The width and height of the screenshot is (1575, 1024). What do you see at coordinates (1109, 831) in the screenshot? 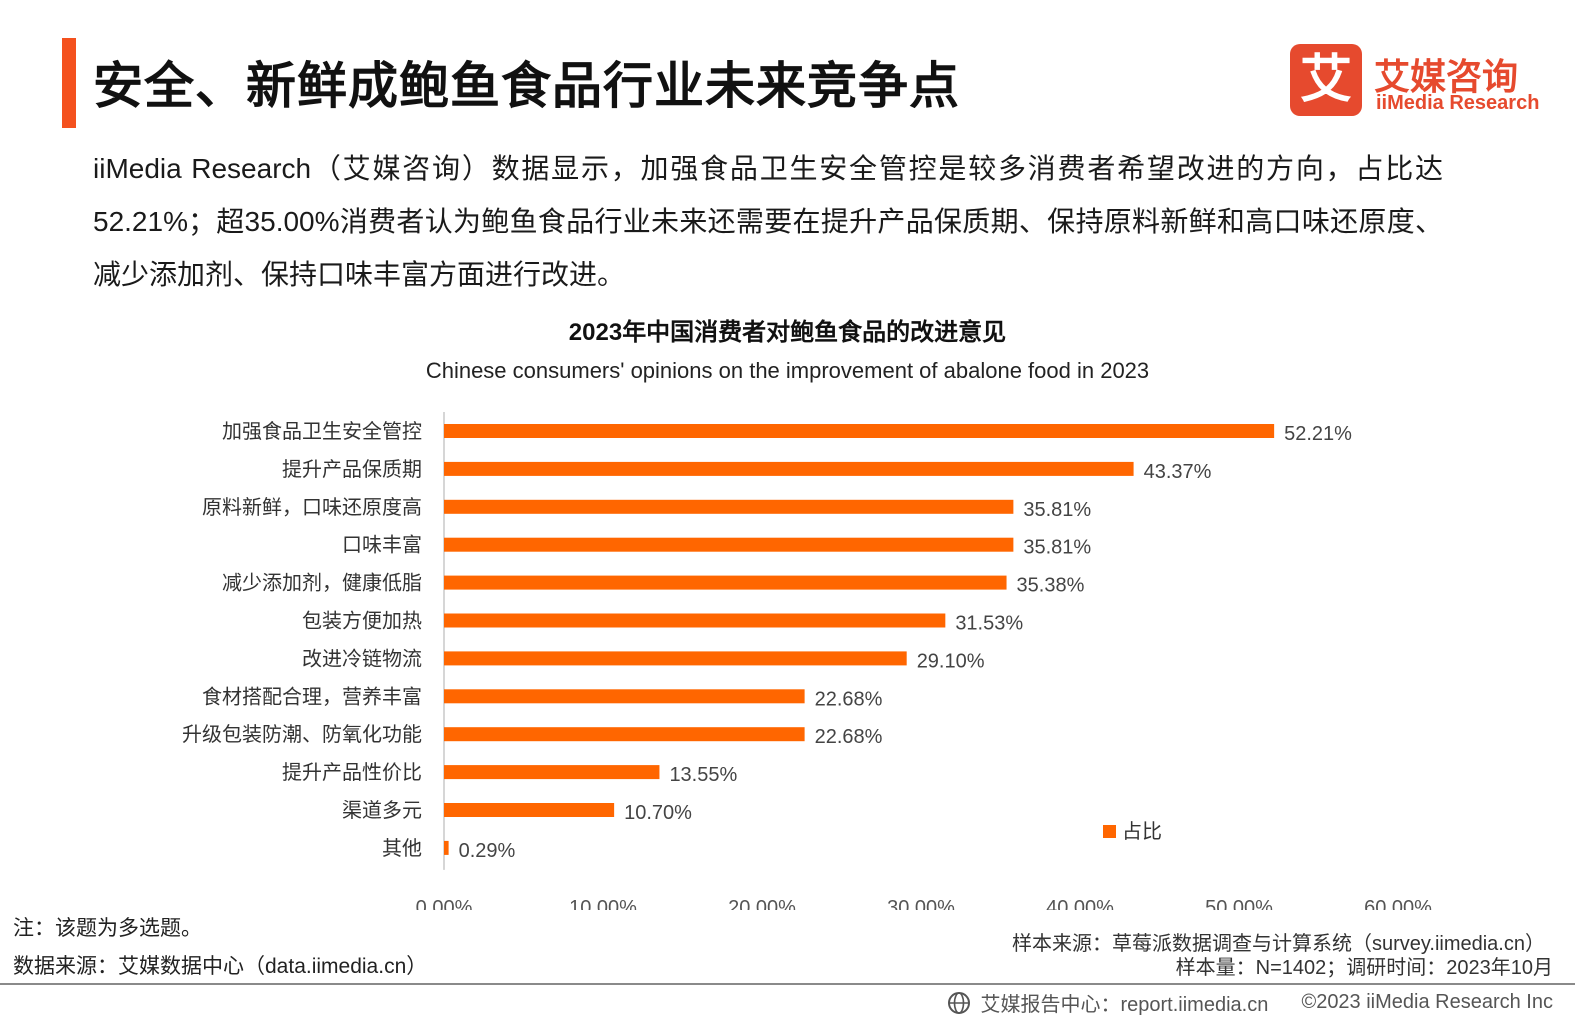
I see `legend-swatch` at bounding box center [1109, 831].